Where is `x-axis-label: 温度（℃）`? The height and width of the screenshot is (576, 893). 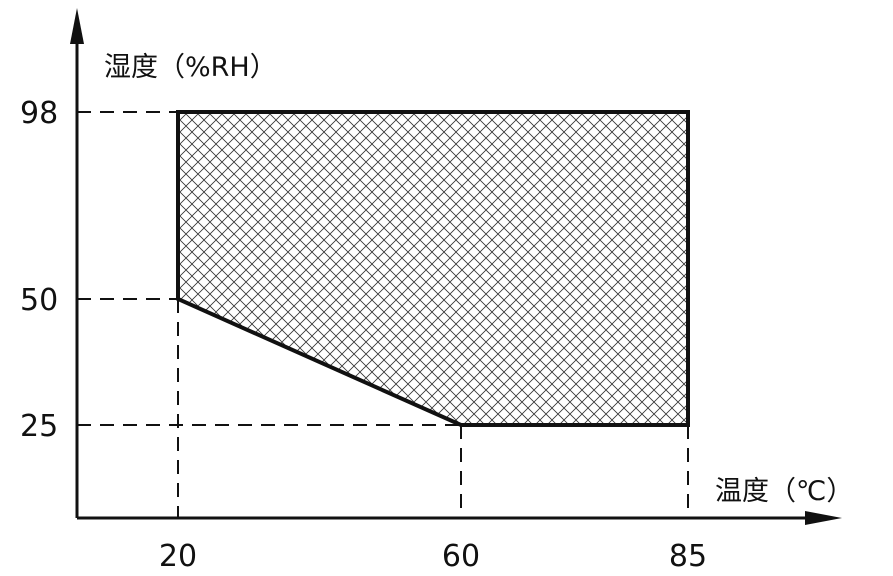 x-axis-label: 温度（℃） is located at coordinates (784, 491).